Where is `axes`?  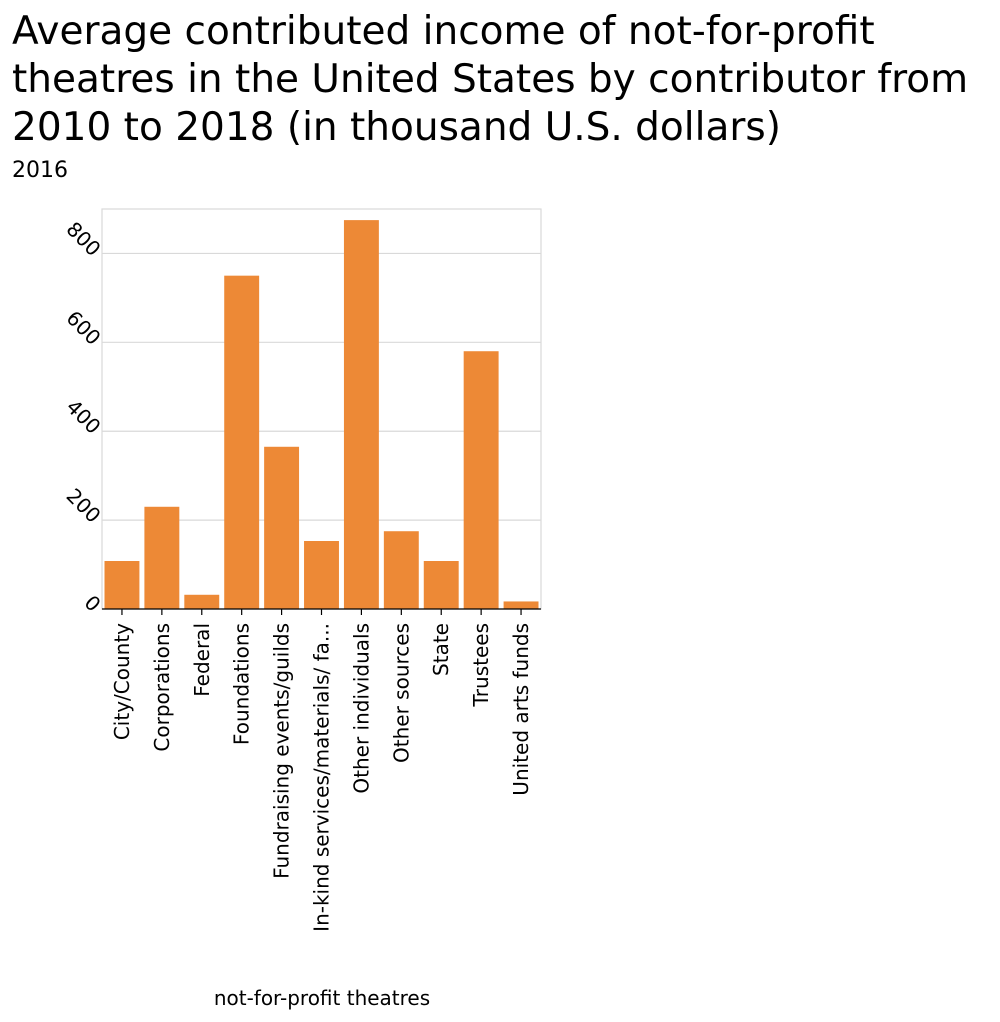
axes is located at coordinates (321, 611).